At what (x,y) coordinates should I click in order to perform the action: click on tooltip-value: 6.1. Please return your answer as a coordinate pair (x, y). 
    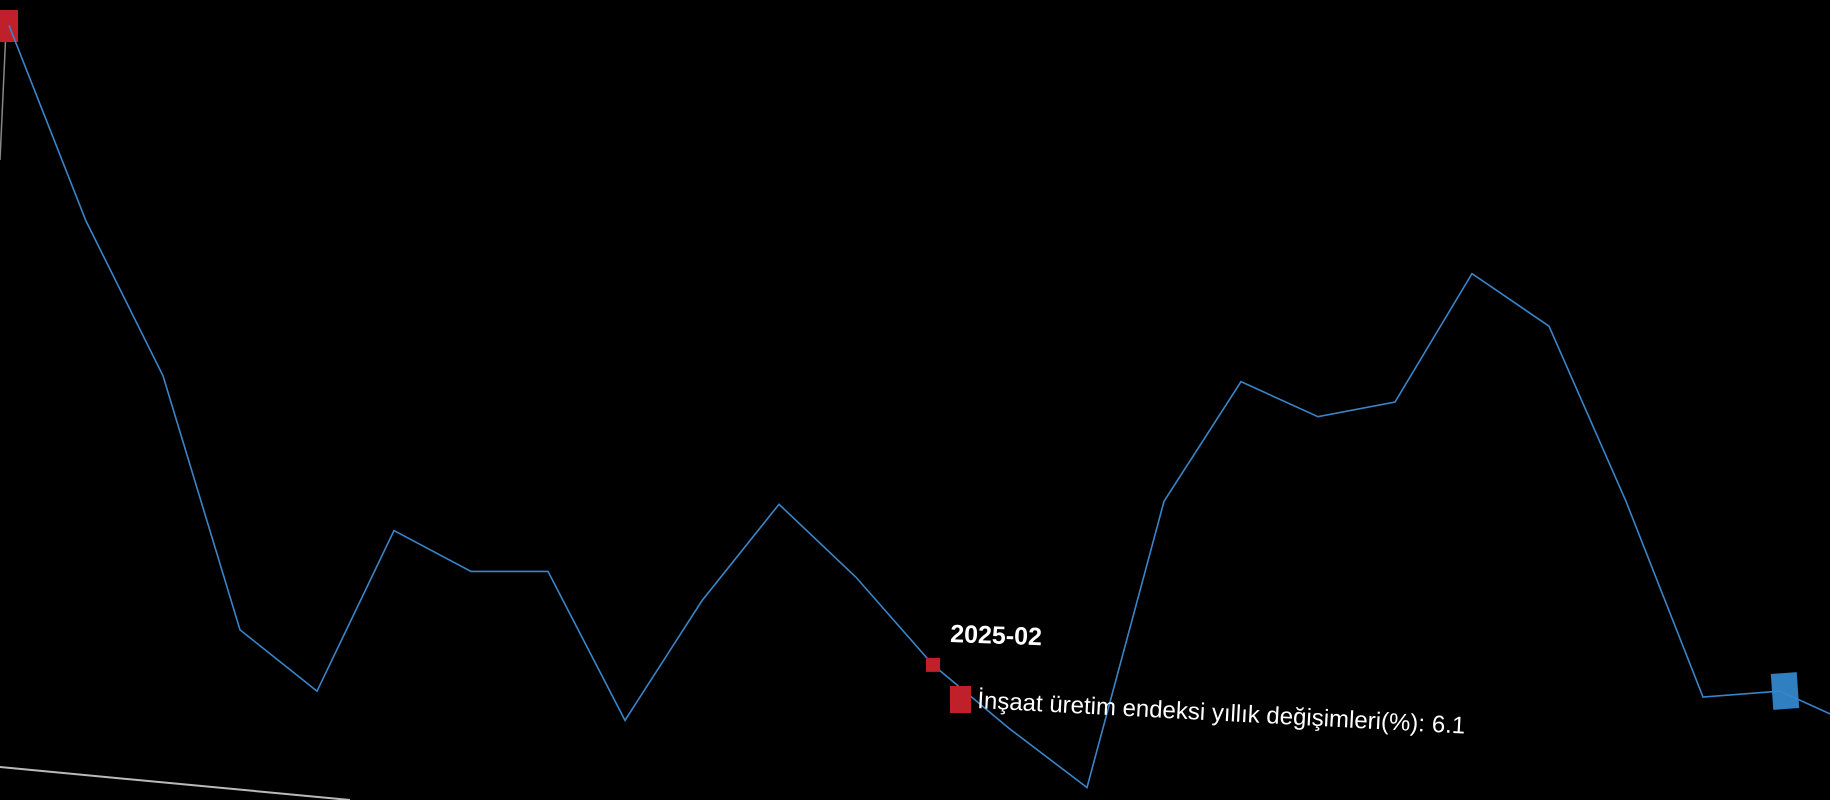
    Looking at the image, I should click on (1448, 725).